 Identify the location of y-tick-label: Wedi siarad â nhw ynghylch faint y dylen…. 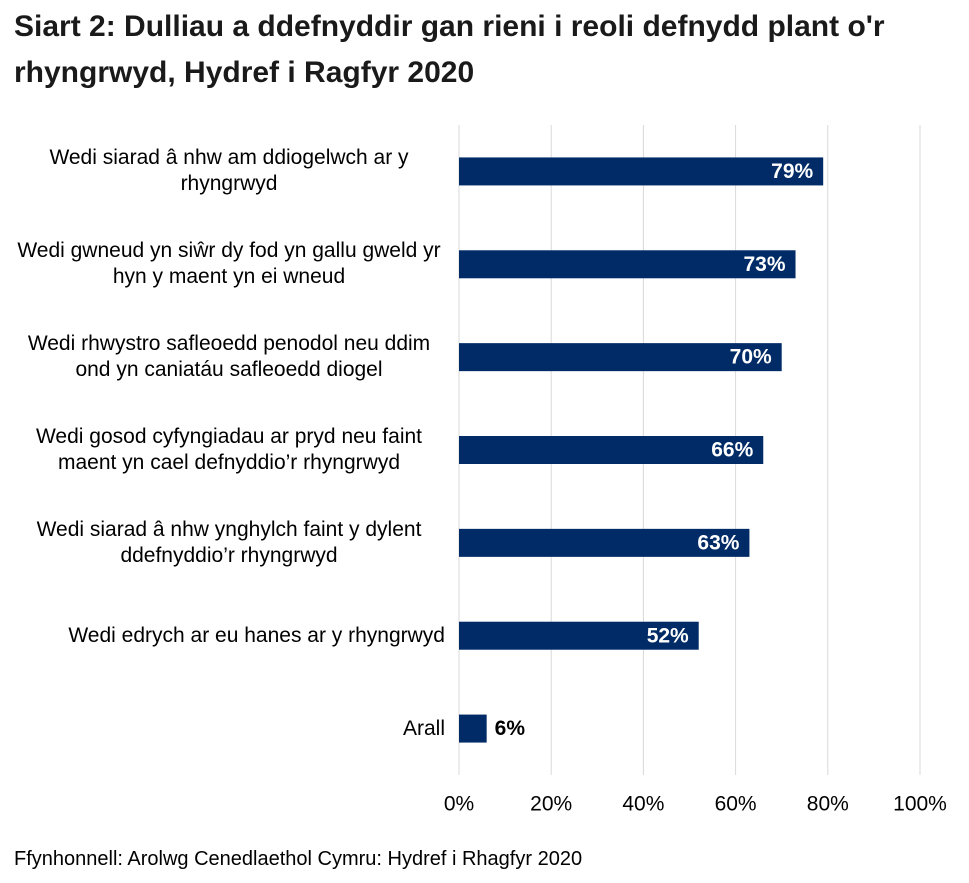
(229, 542).